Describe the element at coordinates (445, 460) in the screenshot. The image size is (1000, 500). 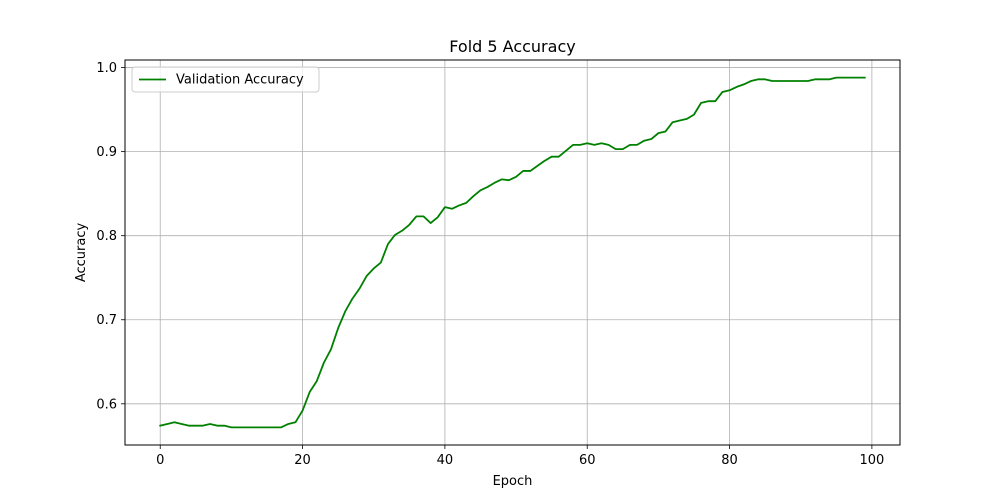
I see `x-tick-label: 40` at that location.